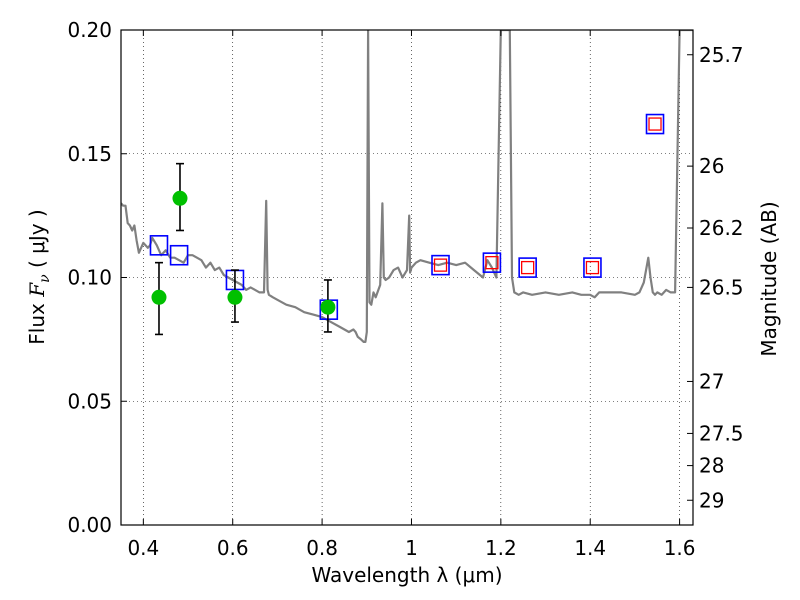  Describe the element at coordinates (406, 575) in the screenshot. I see `x-axis-label: Wavelength λ (μm)` at that location.